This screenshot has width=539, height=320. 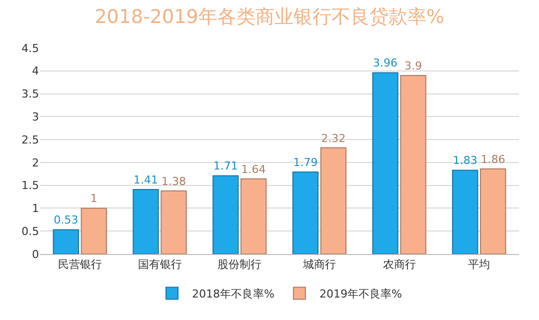 I want to click on data-label: 1.41, so click(x=146, y=179).